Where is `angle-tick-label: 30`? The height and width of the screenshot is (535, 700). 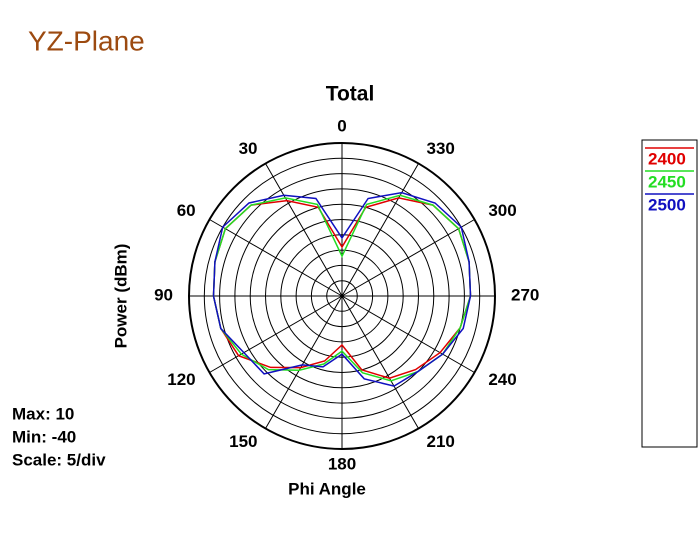 angle-tick-label: 30 is located at coordinates (248, 148).